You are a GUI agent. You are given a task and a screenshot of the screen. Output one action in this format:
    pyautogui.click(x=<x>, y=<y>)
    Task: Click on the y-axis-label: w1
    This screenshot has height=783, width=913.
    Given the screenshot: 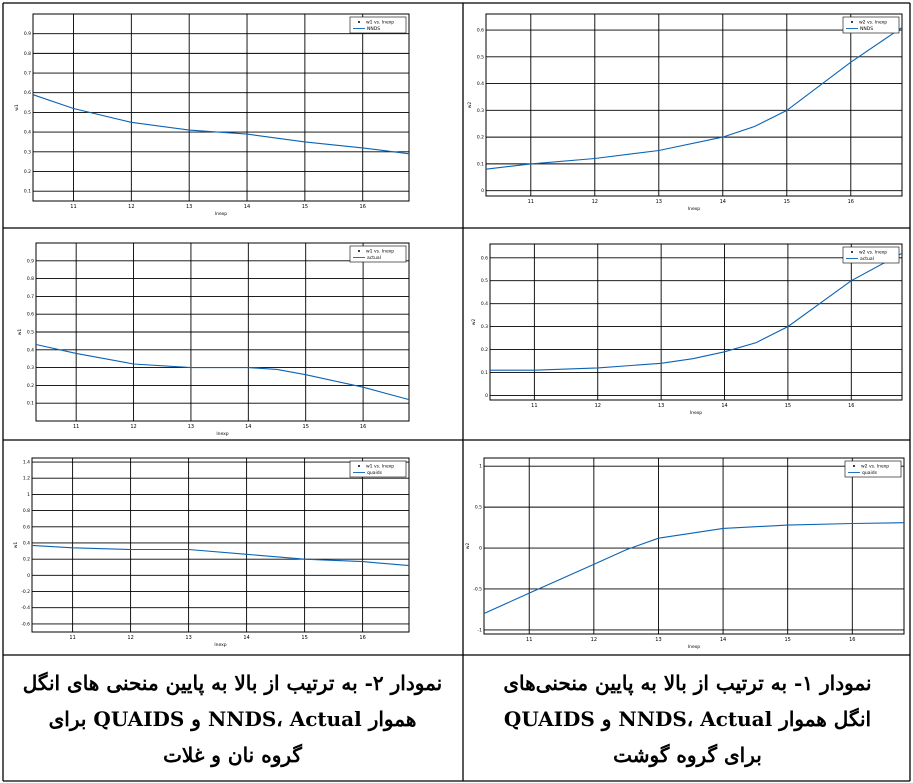 What is the action you would take?
    pyautogui.click(x=20, y=332)
    